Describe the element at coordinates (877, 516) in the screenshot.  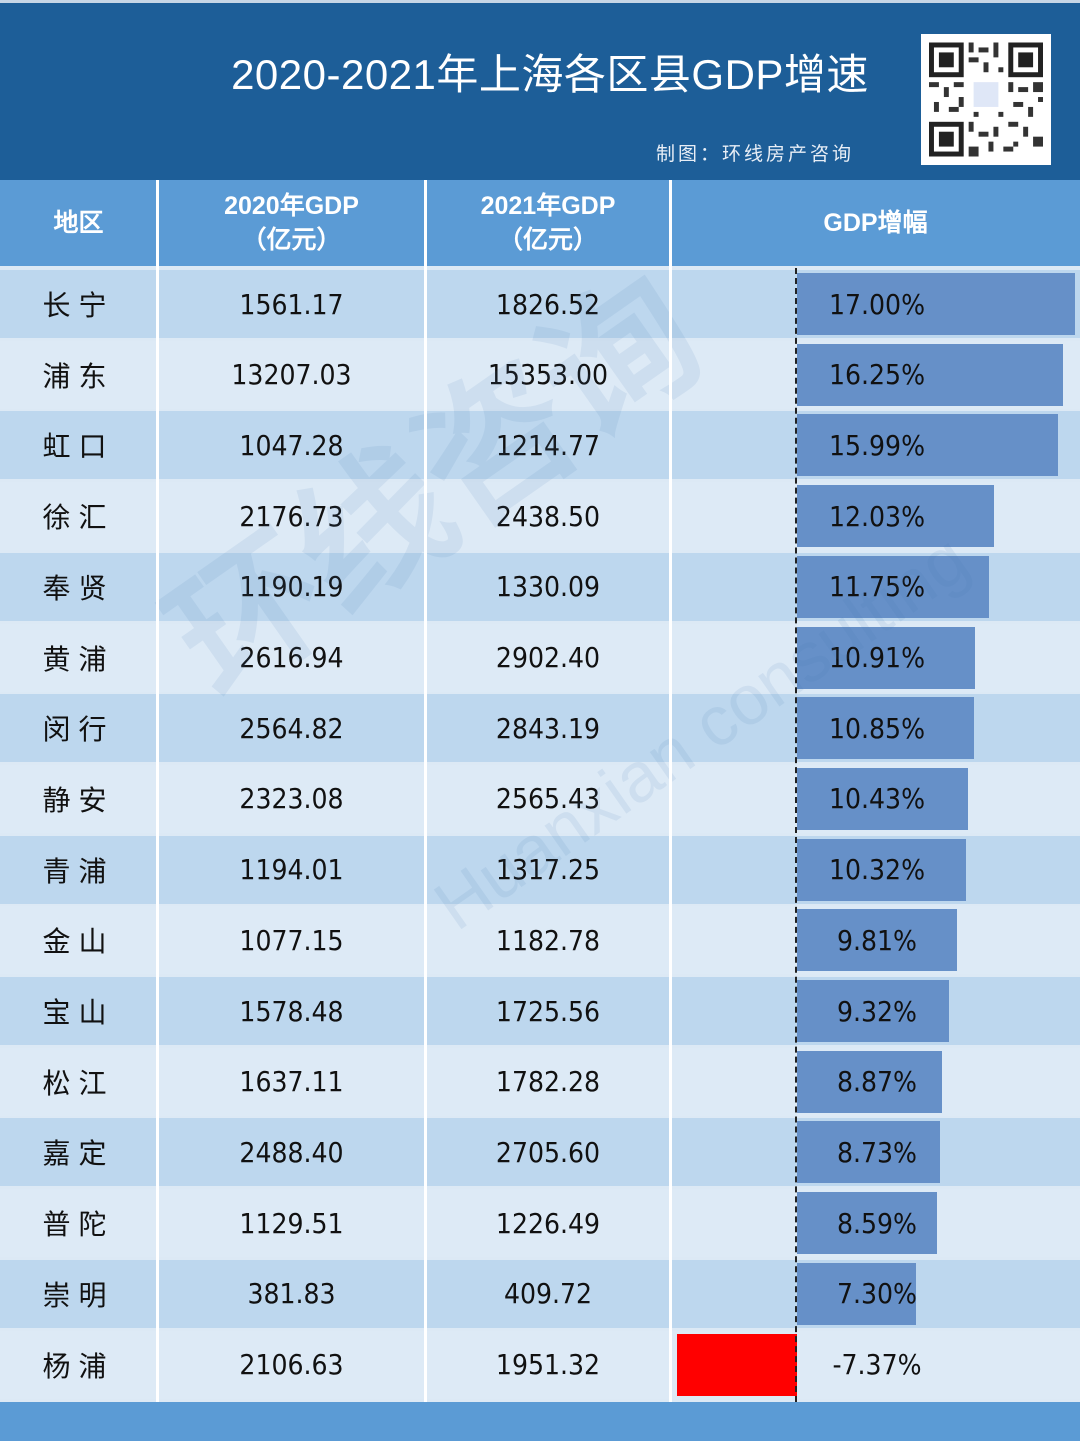
I see `growth-cell: 12.03%` at that location.